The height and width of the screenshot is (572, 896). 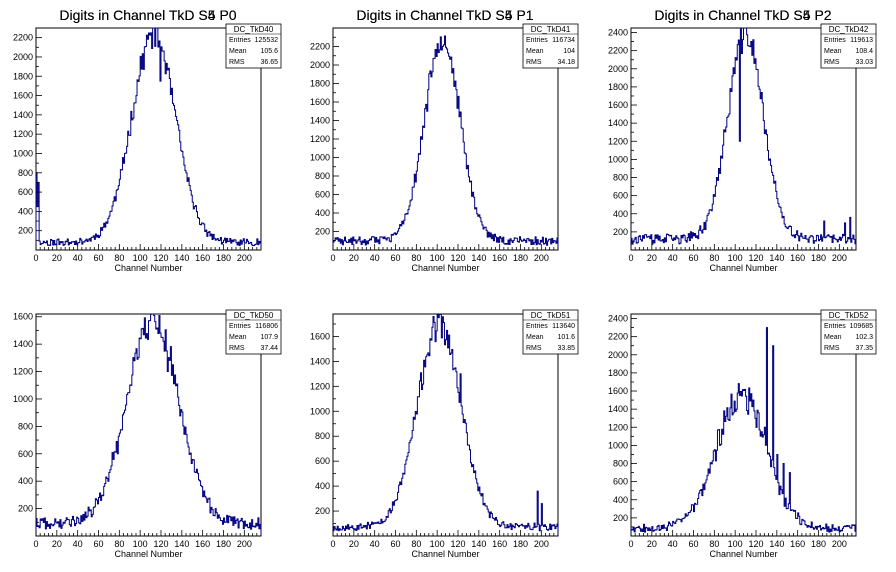 What do you see at coordinates (148, 268) in the screenshot?
I see `x-axis-label: Channel Number` at bounding box center [148, 268].